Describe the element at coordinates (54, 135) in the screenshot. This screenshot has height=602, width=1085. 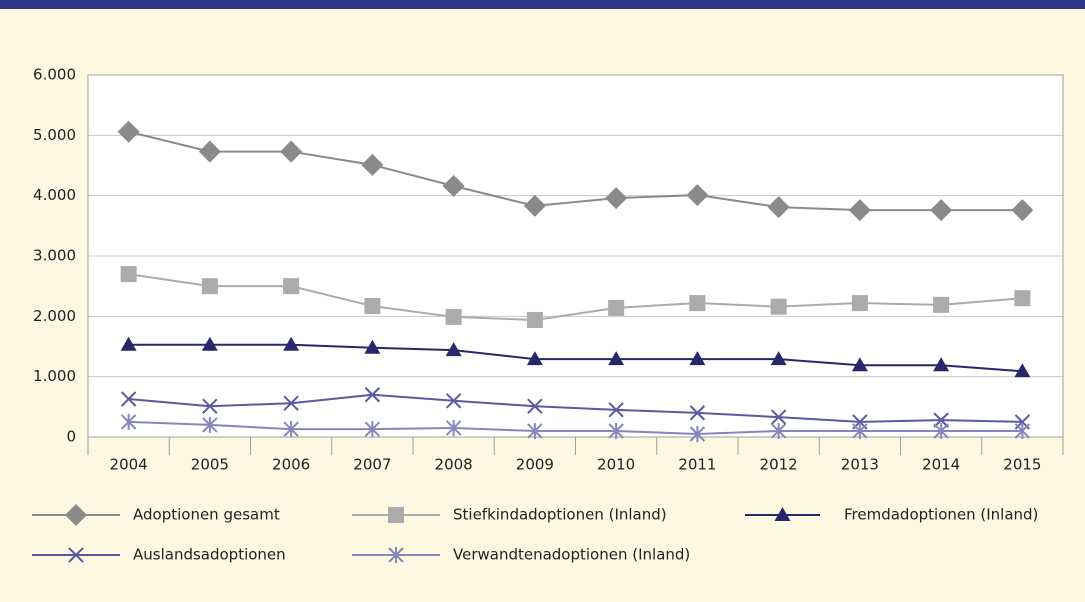
I see `y-tick-label: 5.000` at that location.